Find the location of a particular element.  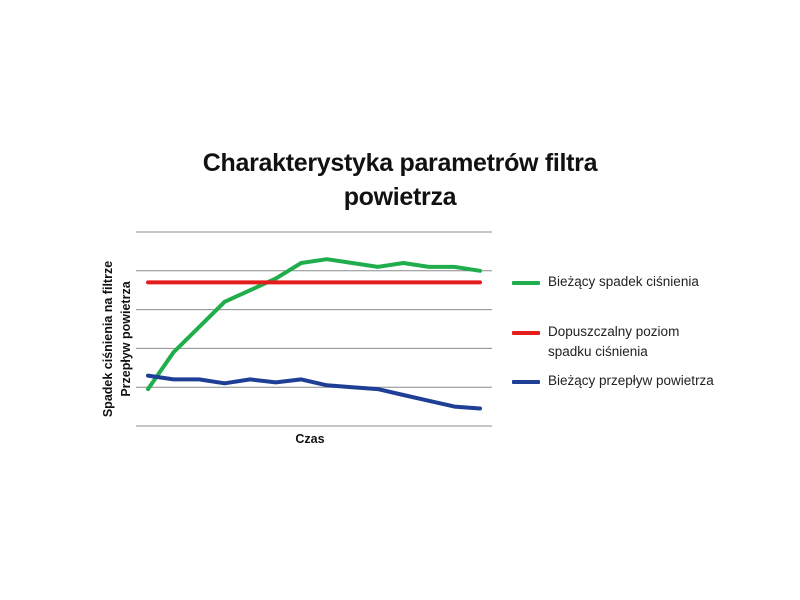

legend-item-current-pressure-drop: Bieżący spadek ciśnienia is located at coordinates (615, 282).